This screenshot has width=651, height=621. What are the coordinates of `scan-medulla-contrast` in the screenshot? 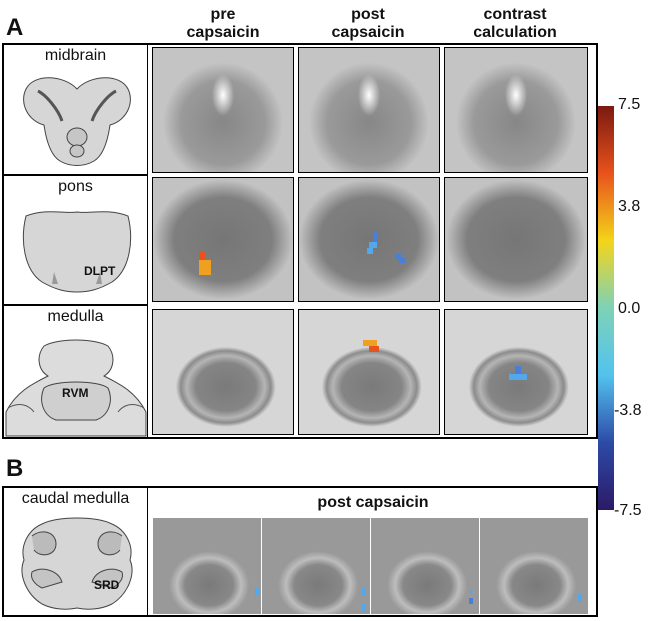 It's located at (516, 372).